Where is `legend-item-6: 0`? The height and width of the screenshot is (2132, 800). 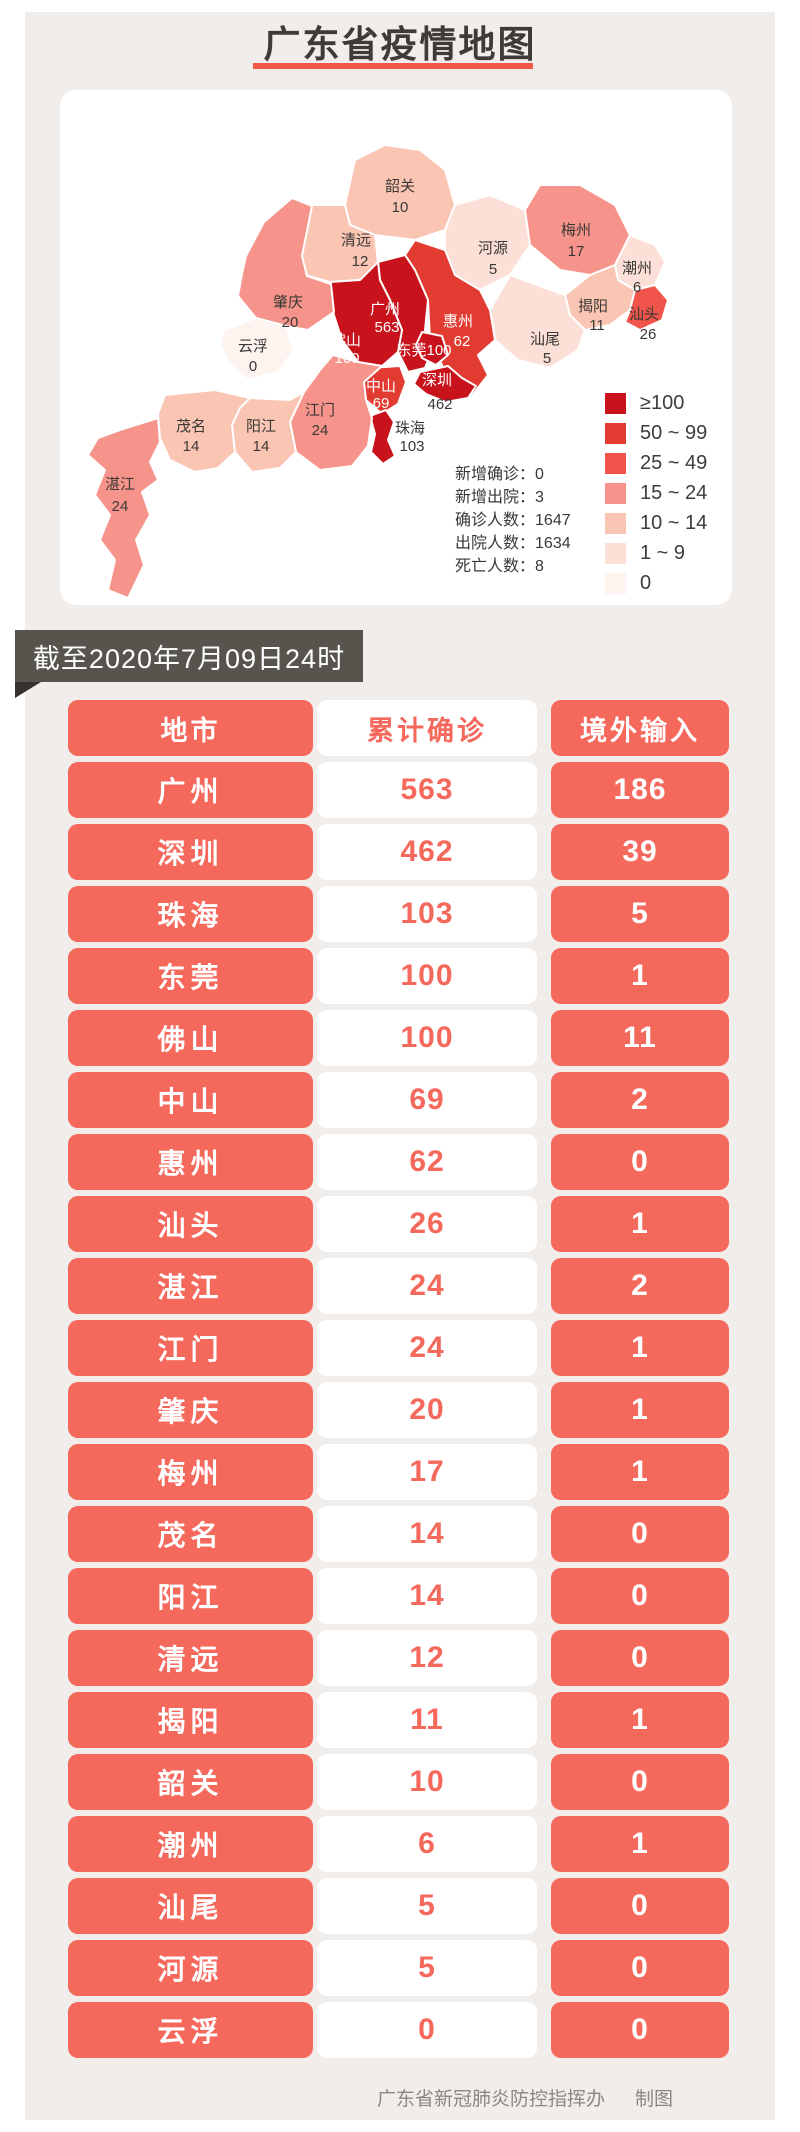
legend-item-6: 0 is located at coordinates (656, 583).